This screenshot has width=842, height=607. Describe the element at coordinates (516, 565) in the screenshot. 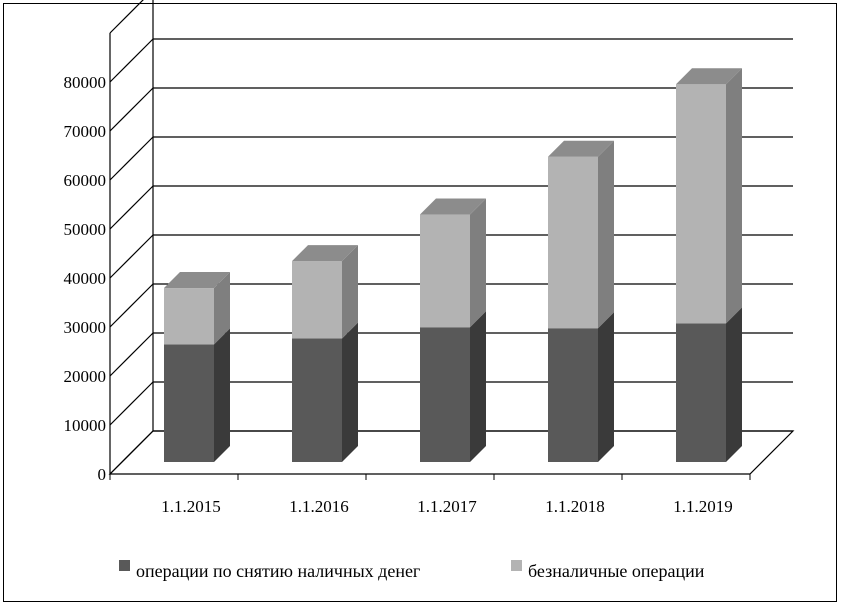

I see `legend-swatch-cashless` at that location.